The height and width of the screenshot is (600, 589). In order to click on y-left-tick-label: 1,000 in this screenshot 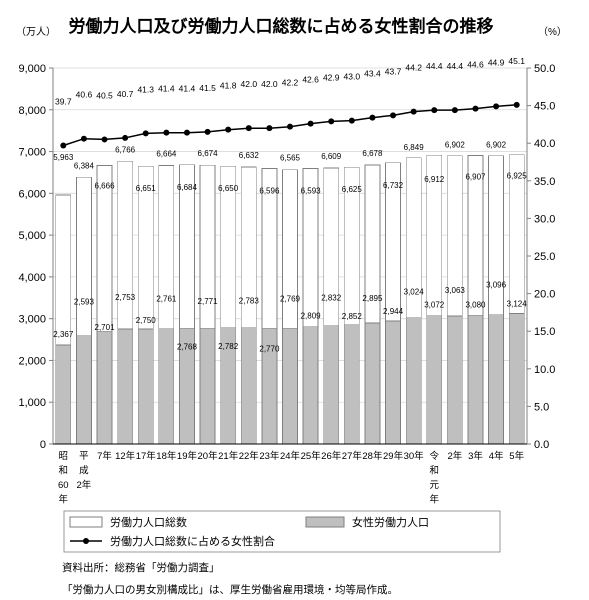, I will do `click(32, 403)`.